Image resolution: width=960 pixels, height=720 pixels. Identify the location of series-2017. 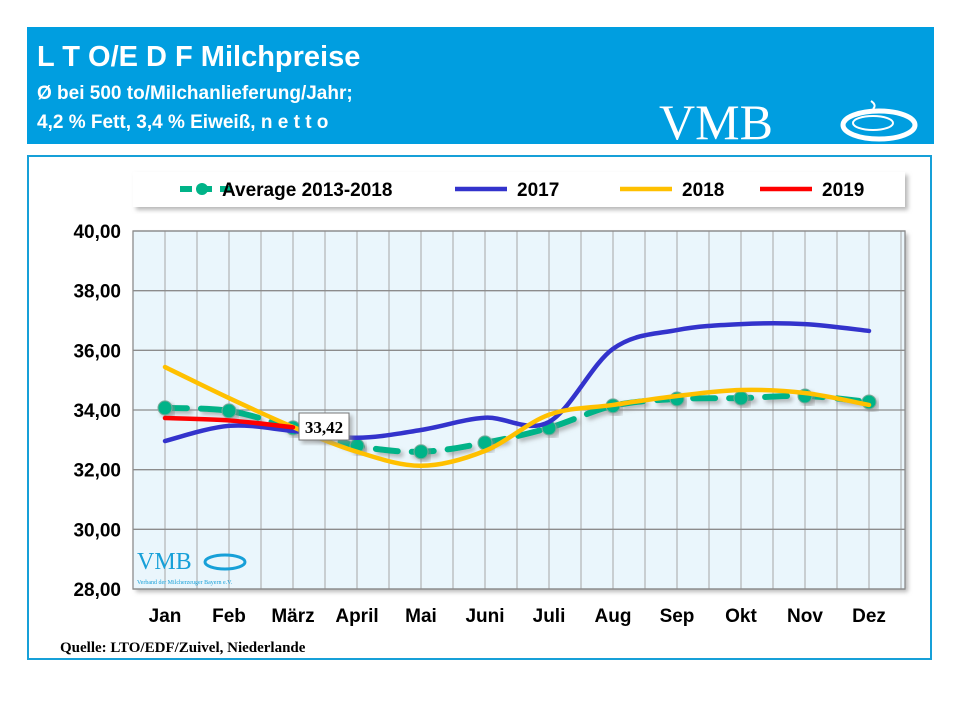
(517, 382).